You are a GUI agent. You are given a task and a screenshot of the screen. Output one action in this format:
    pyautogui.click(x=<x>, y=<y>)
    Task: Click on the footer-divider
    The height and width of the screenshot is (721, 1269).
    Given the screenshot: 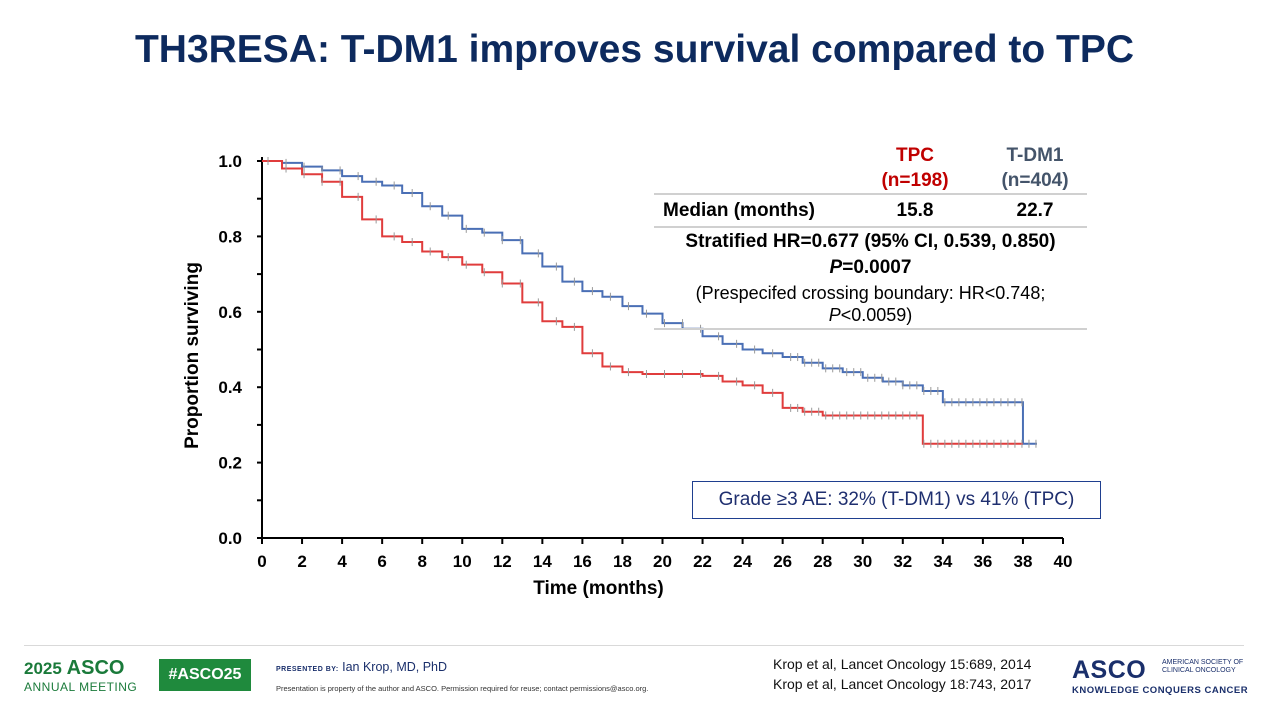 What is the action you would take?
    pyautogui.click(x=634, y=645)
    